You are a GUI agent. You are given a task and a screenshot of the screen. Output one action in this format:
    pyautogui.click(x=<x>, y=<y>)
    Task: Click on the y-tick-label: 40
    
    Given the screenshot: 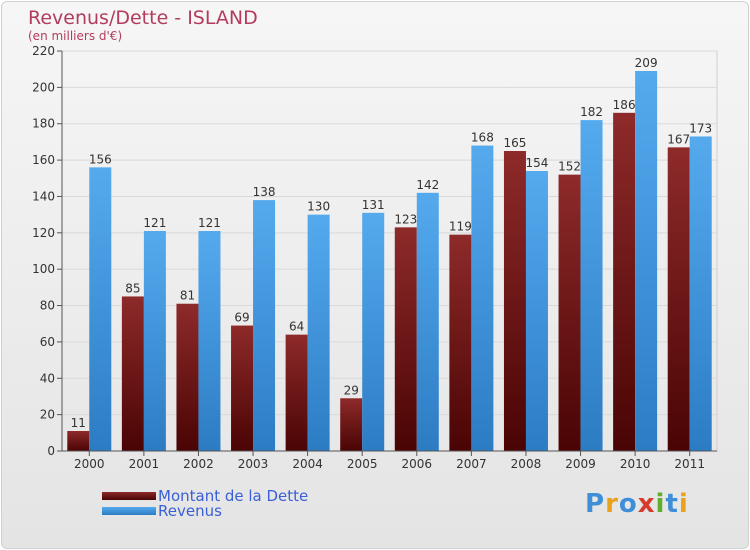 What is the action you would take?
    pyautogui.click(x=47, y=378)
    